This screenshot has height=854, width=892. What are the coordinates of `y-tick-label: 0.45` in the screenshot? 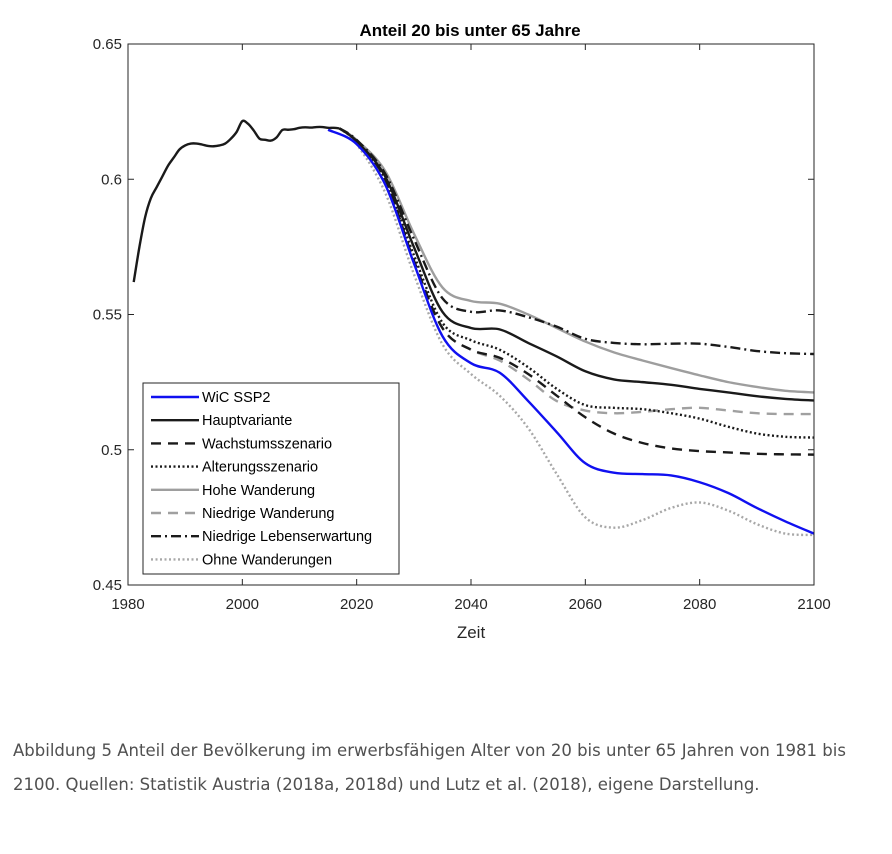 It's located at (107, 585).